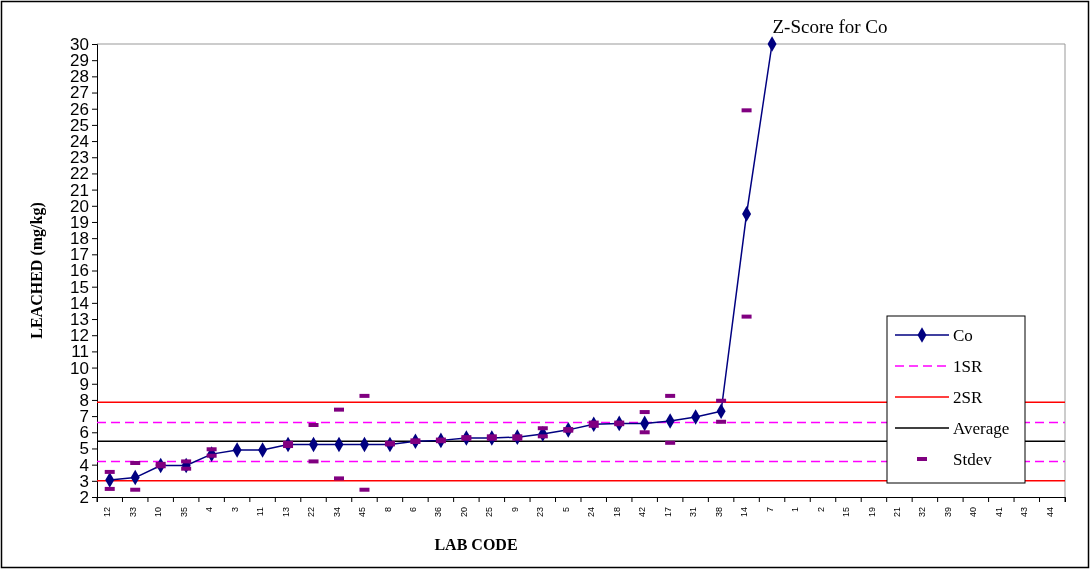 This screenshot has height=571, width=1091. I want to click on x-tick-label: 8, so click(387, 510).